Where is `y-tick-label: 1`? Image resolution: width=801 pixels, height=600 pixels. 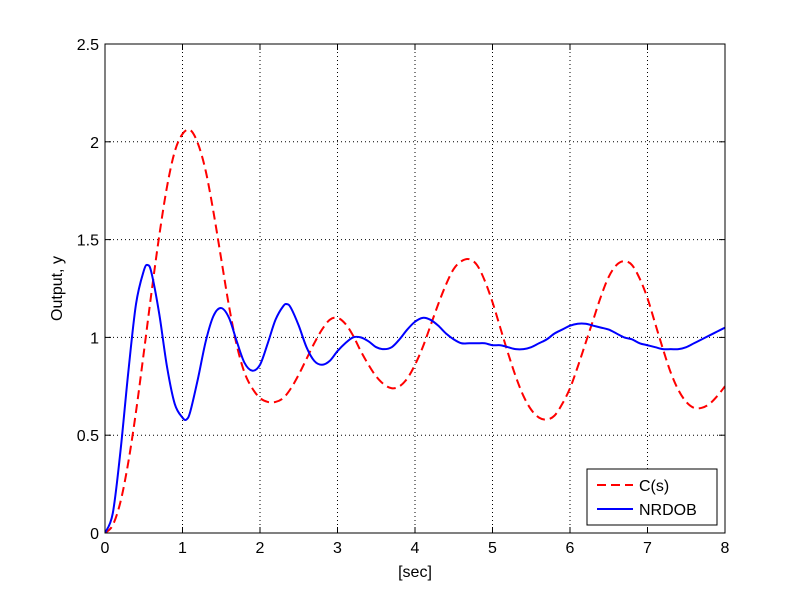
y-tick-label: 1 is located at coordinates (94, 338).